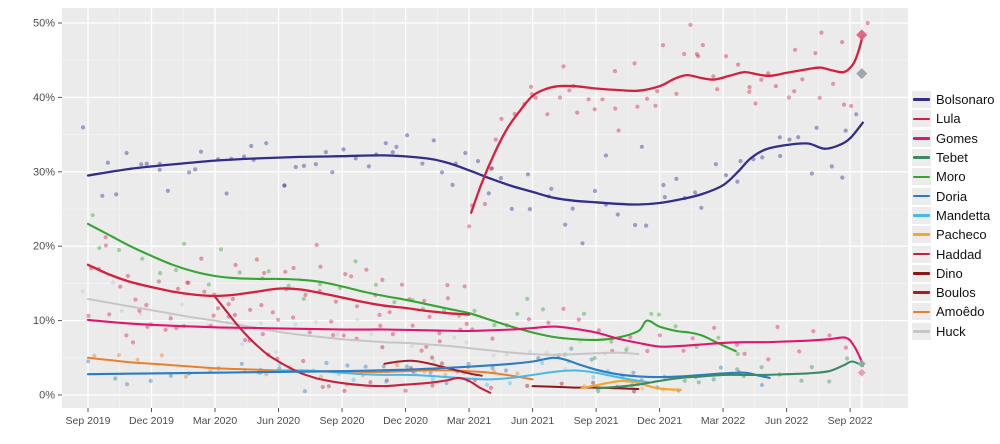  What do you see at coordinates (948, 119) in the screenshot?
I see `legend-label: Lula` at bounding box center [948, 119].